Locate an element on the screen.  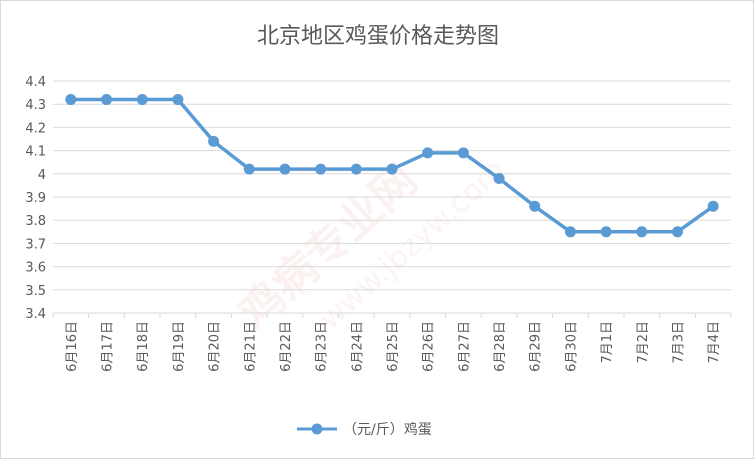
x-tick-label: 6月28日 is located at coordinates (500, 346).